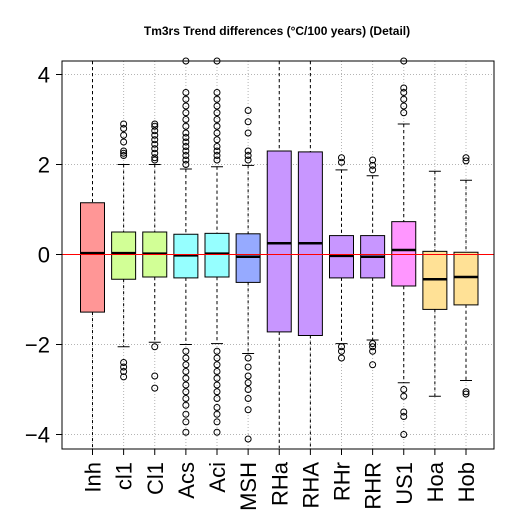 This screenshot has height=525, width=525. What do you see at coordinates (186, 480) in the screenshot?
I see `x-tick-label: Acs` at bounding box center [186, 480].